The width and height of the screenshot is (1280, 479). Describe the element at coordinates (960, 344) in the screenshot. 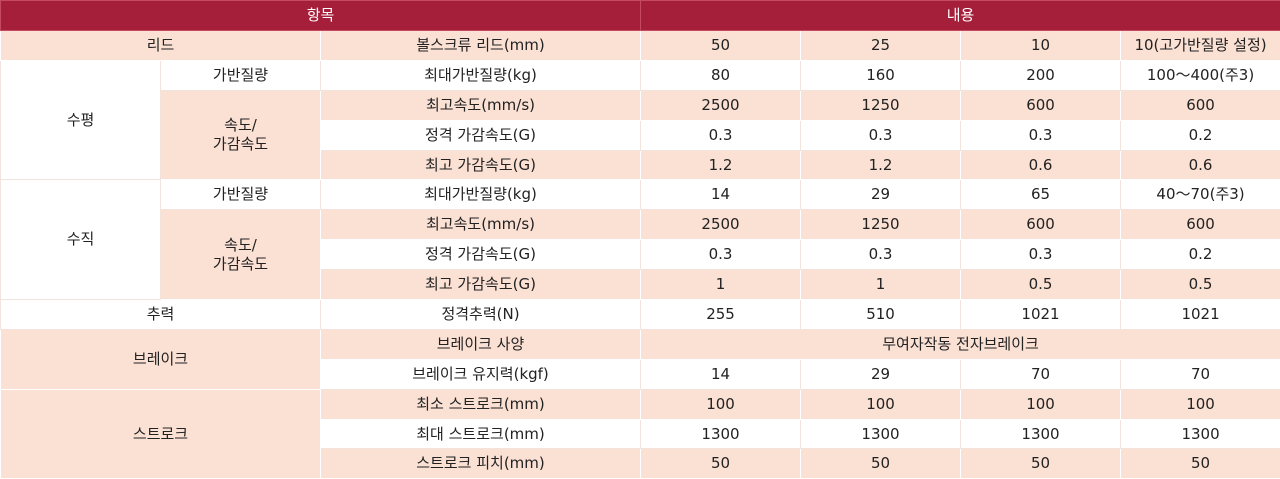

I see `table-cell: 무여자작동 전자브레이크` at that location.